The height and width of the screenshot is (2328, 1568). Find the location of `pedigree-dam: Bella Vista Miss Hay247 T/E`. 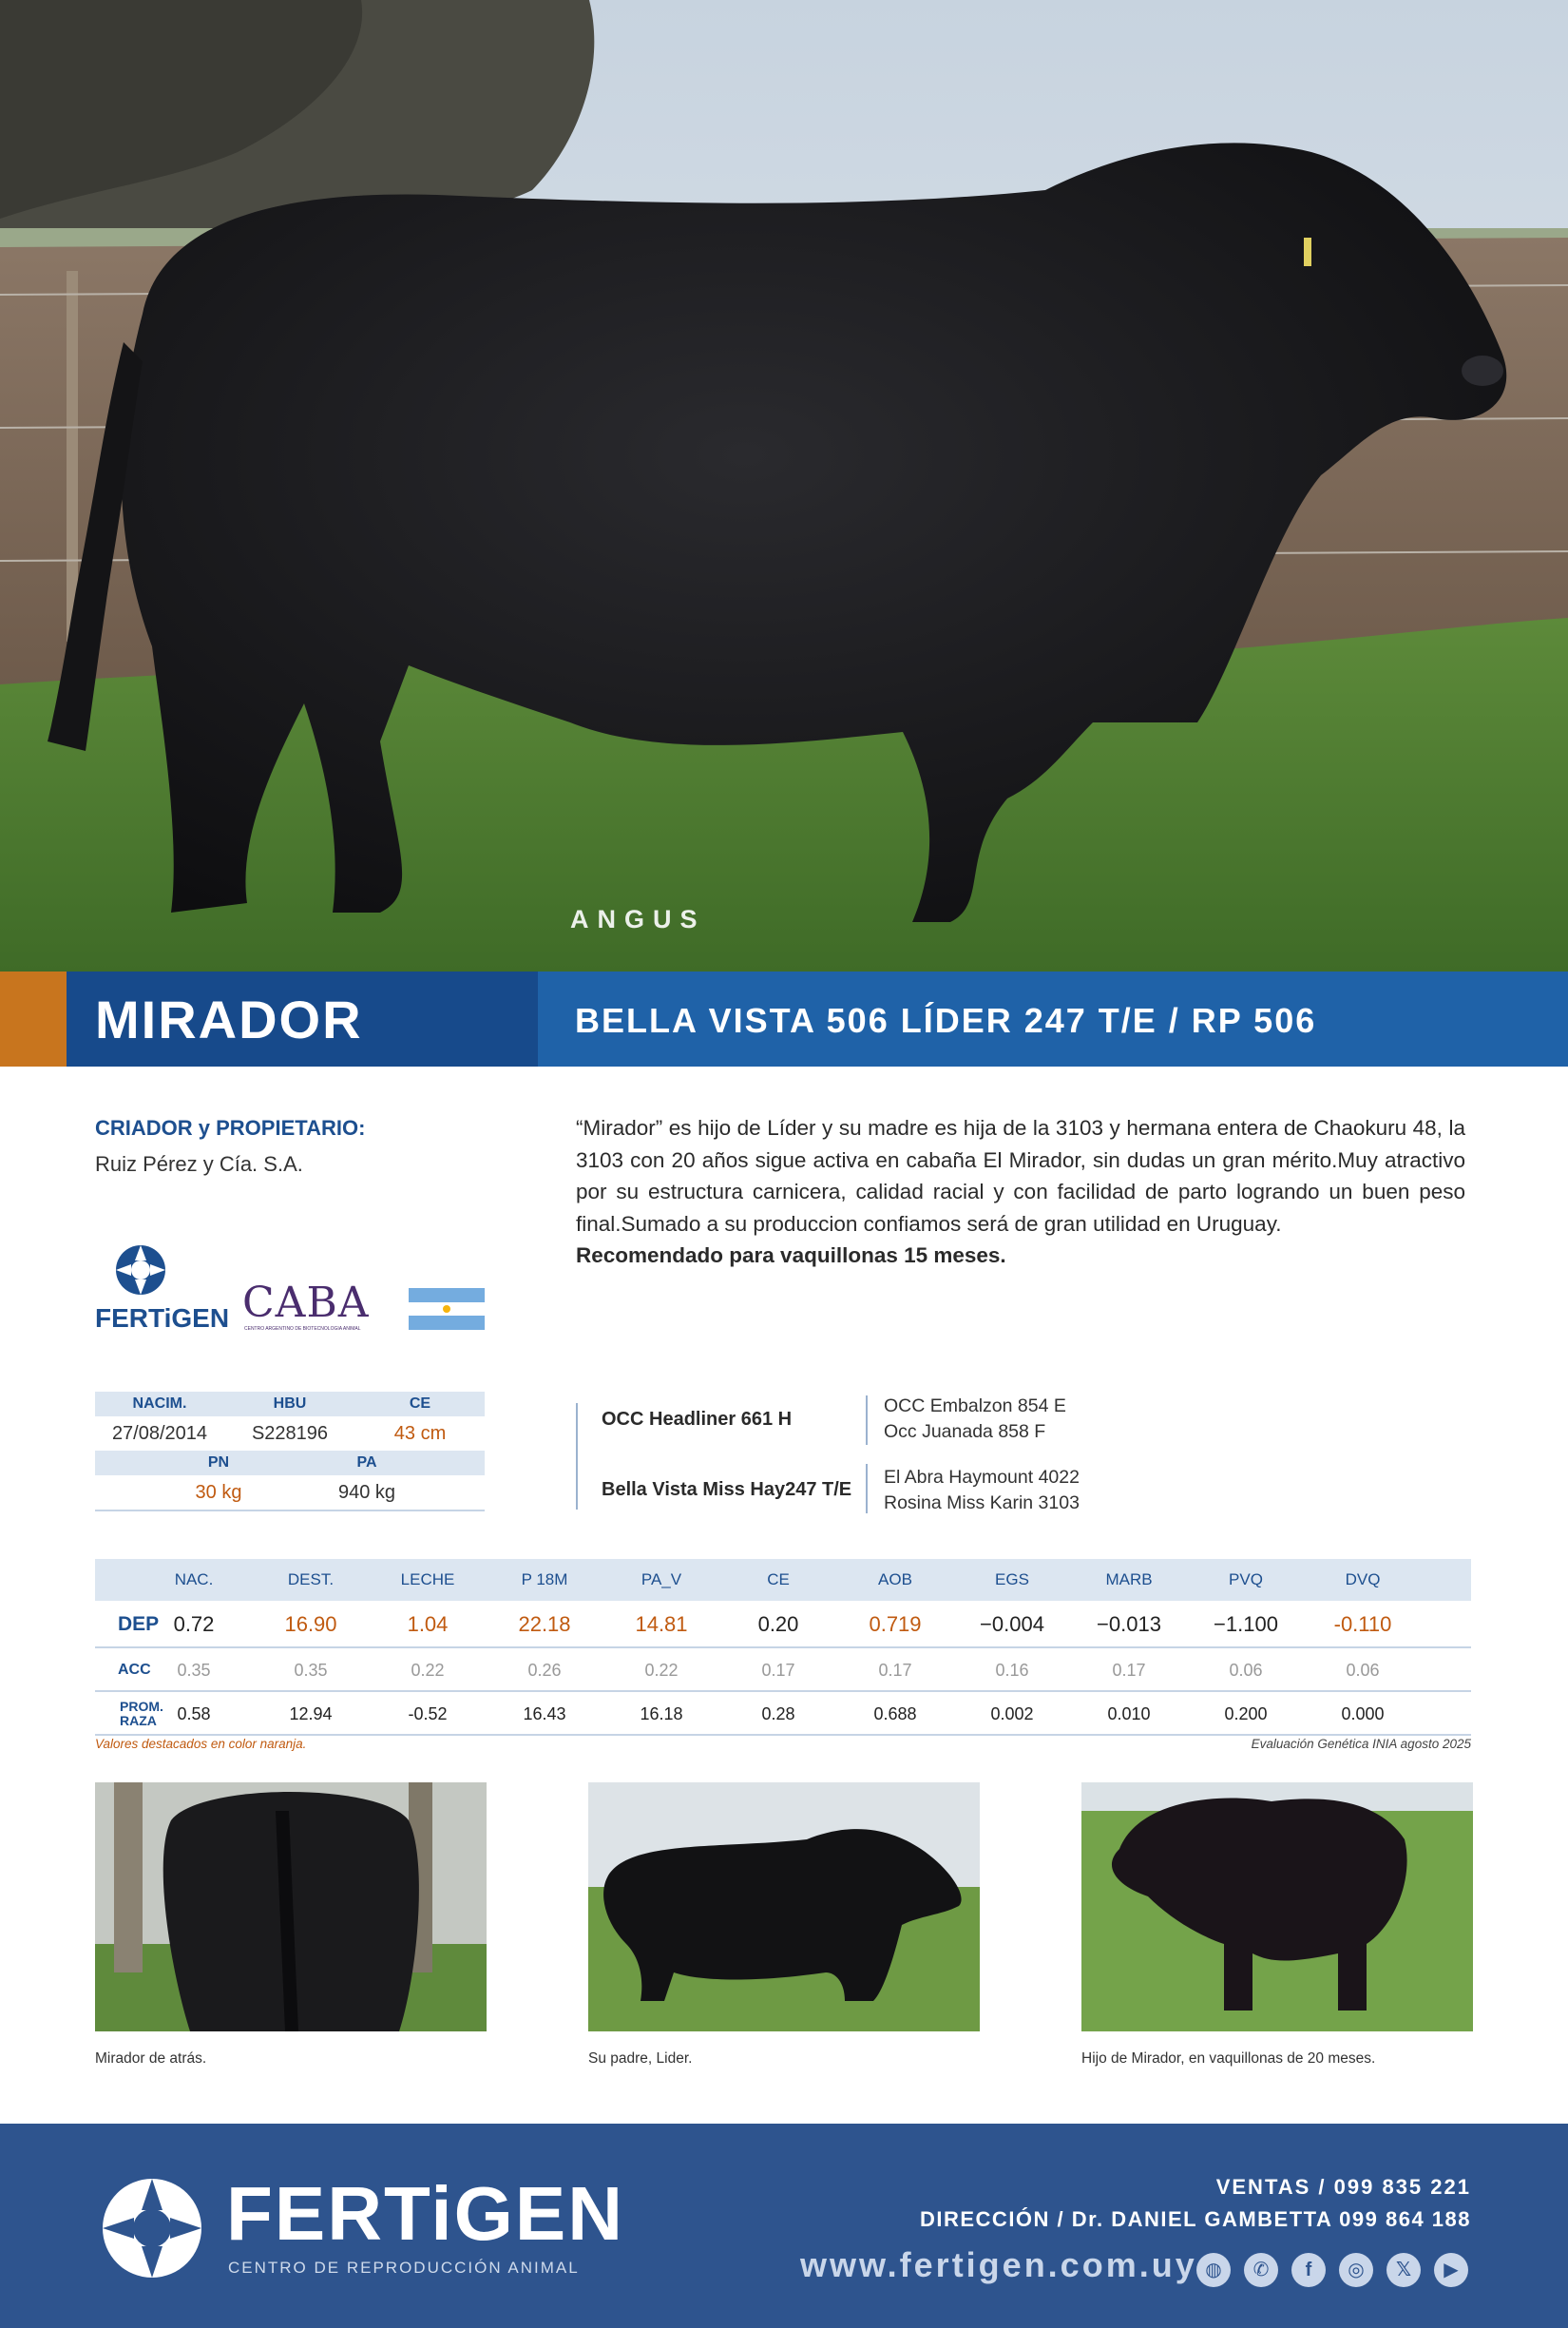

pedigree-dam: Bella Vista Miss Hay247 T/E is located at coordinates (727, 1489).